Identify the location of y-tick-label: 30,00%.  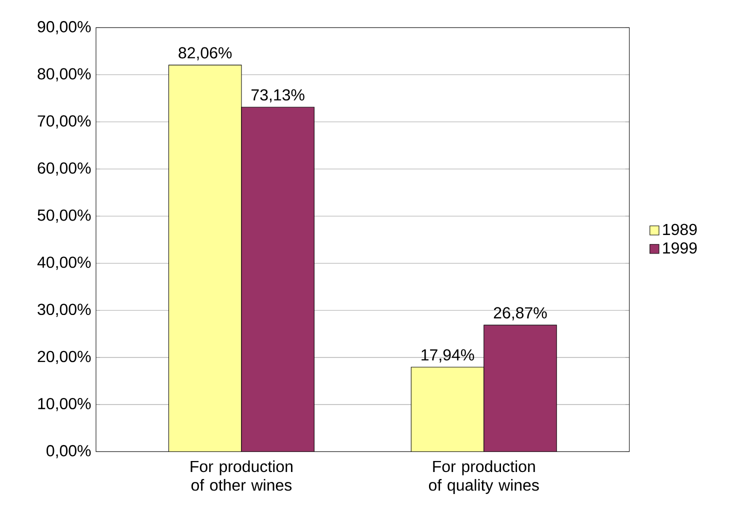
(64, 310).